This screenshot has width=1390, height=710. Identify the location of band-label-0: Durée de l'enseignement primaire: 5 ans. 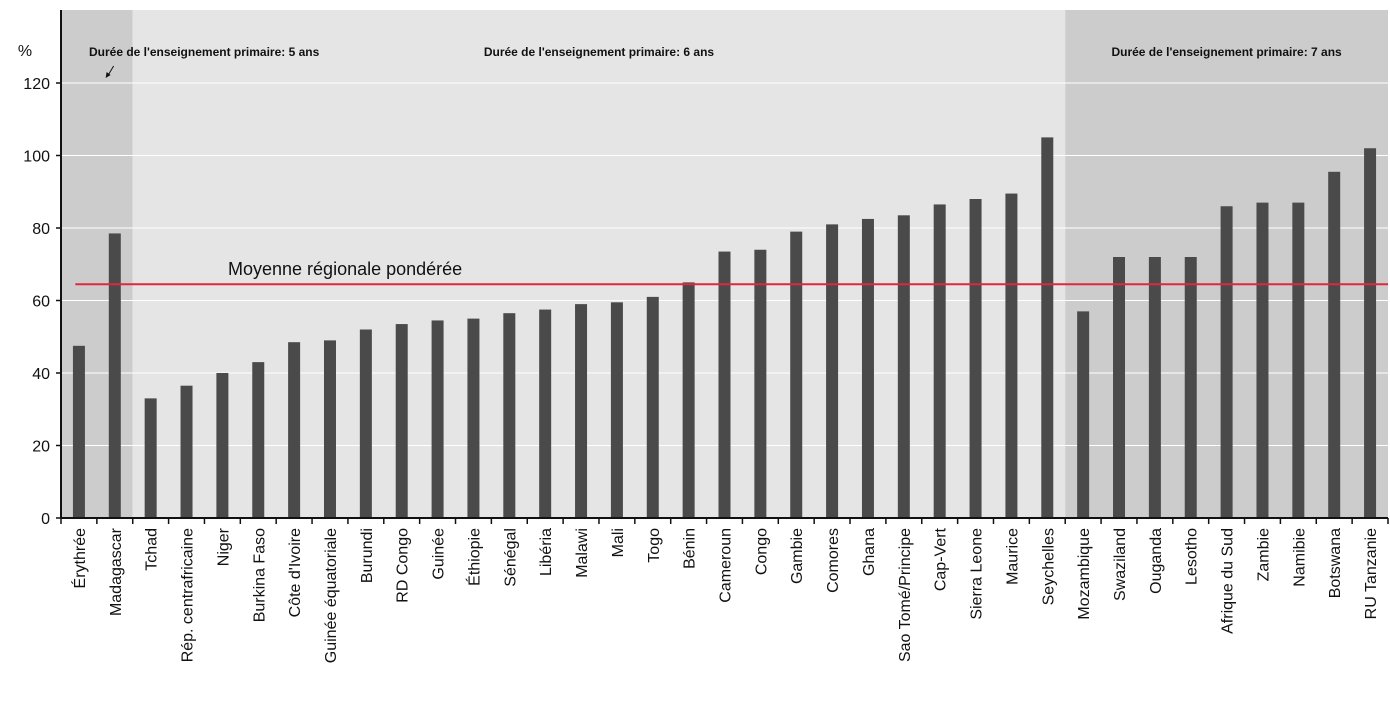
(204, 52).